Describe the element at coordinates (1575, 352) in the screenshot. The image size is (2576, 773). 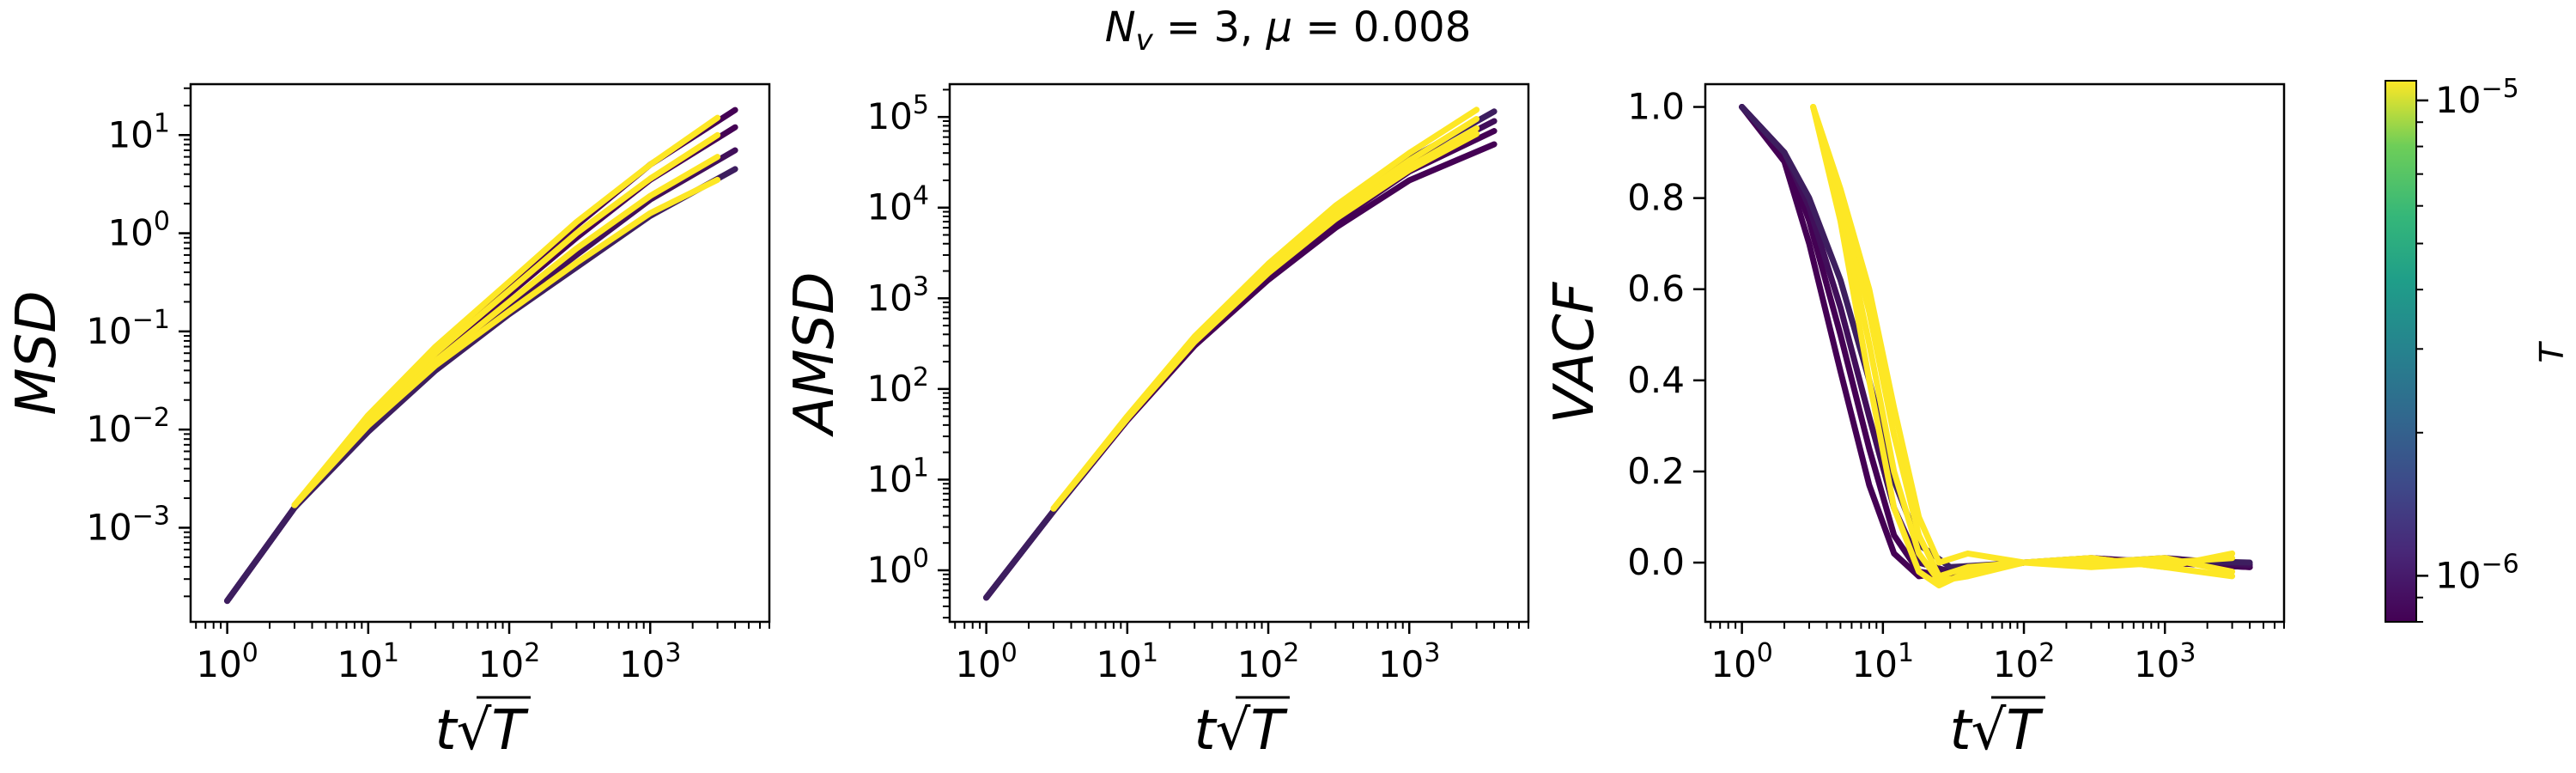
I see `vacf-ylabel: VACF` at that location.